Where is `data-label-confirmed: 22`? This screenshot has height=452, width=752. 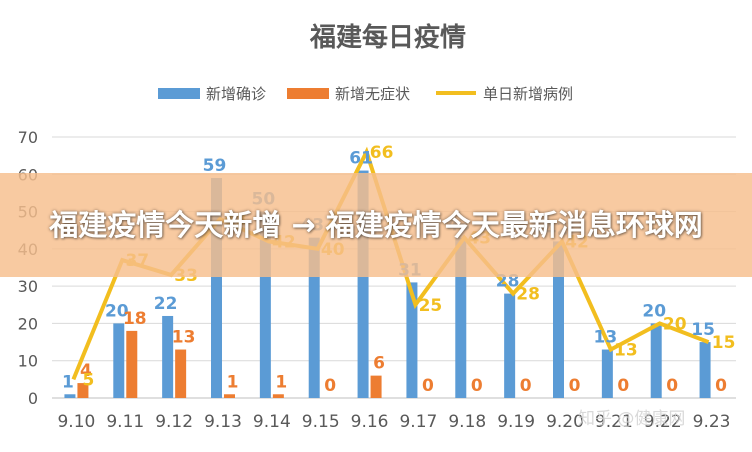 data-label-confirmed: 22 is located at coordinates (166, 304).